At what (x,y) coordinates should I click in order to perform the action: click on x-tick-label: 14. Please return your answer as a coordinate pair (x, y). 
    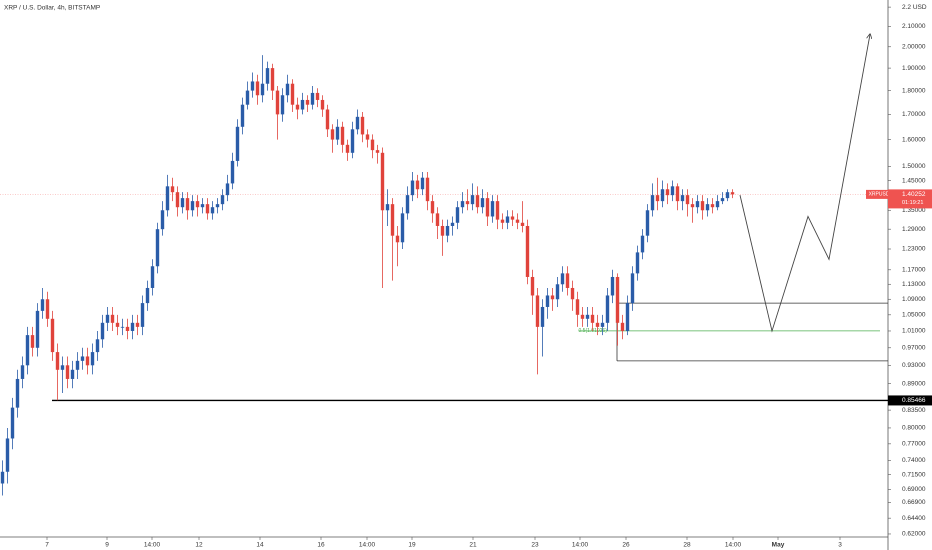
    Looking at the image, I should click on (260, 545).